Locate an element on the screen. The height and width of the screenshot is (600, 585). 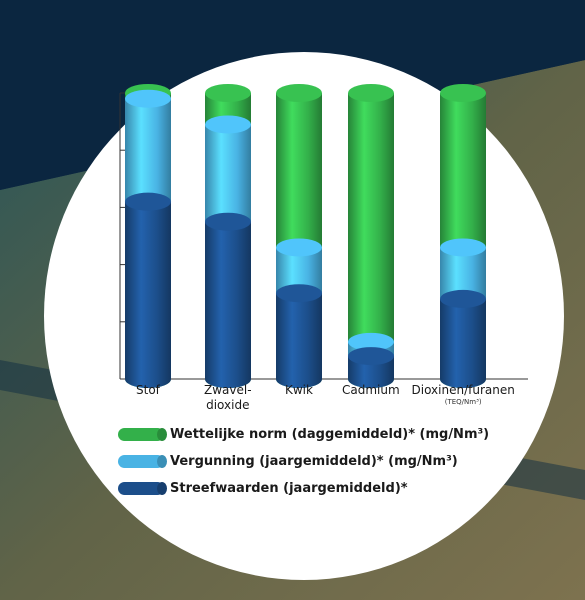
bar-wettelijke is located at coordinates (371, 240).